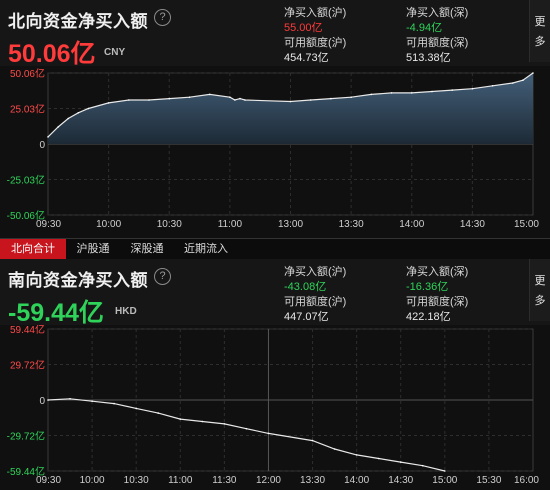 The width and height of the screenshot is (550, 490). What do you see at coordinates (315, 43) in the screenshot?
I see `north-sh-quota-label: 可用额度(沪)` at bounding box center [315, 43].